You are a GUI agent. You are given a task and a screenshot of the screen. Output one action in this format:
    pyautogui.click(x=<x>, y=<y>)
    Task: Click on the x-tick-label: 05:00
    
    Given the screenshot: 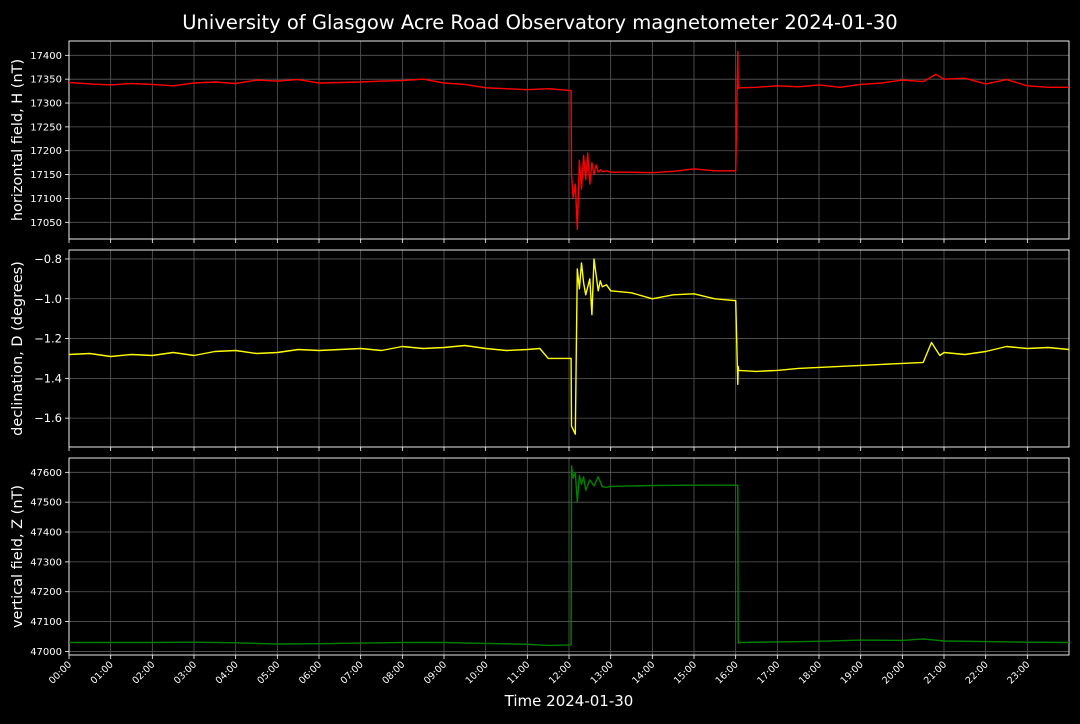 What is the action you would take?
    pyautogui.click(x=268, y=672)
    